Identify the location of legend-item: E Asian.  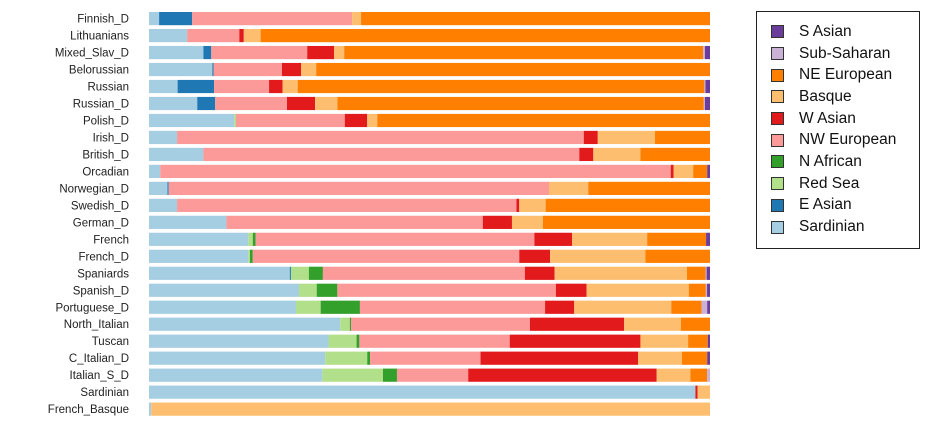
(845, 206).